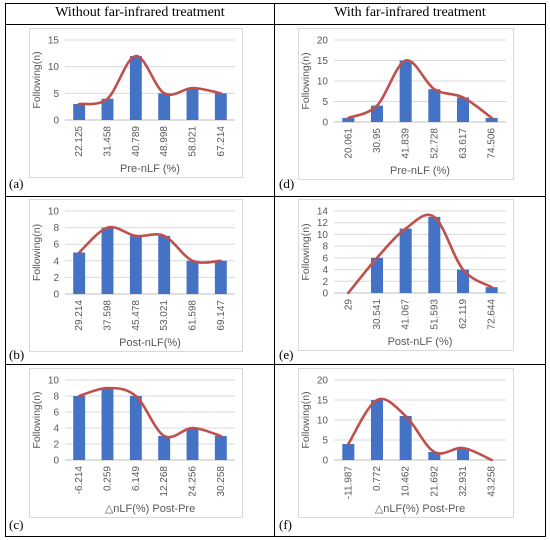 The height and width of the screenshot is (540, 550). What do you see at coordinates (323, 381) in the screenshot?
I see `y-tick-label: 20` at bounding box center [323, 381].